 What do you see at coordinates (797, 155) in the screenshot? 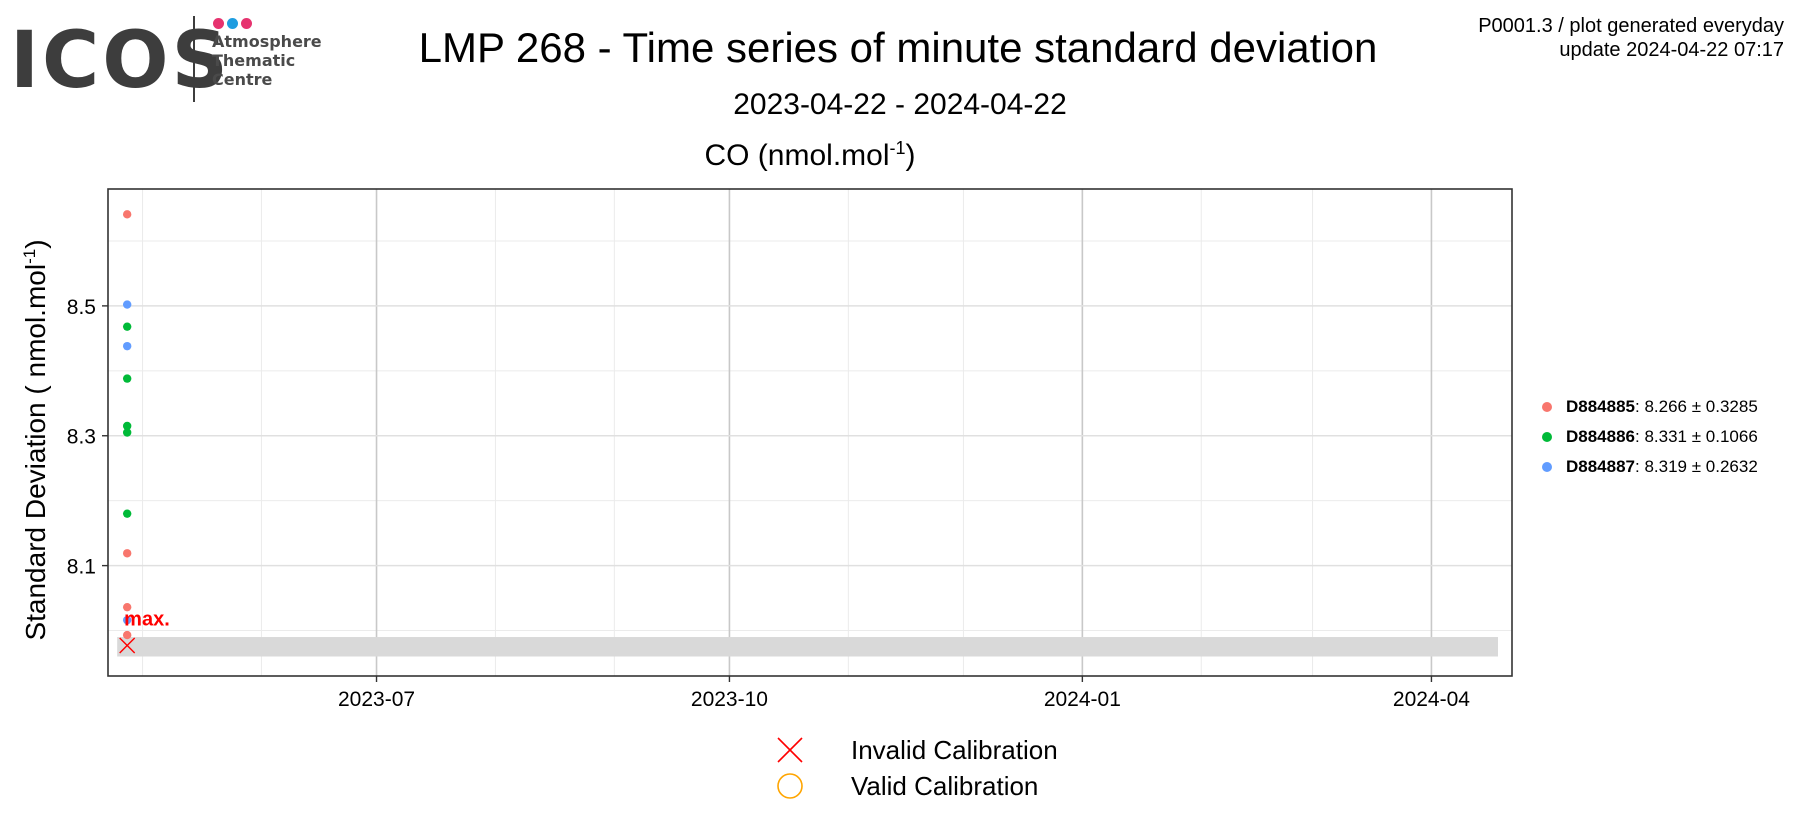
I see `panel-title-main: CO (nmol.mol` at bounding box center [797, 155].